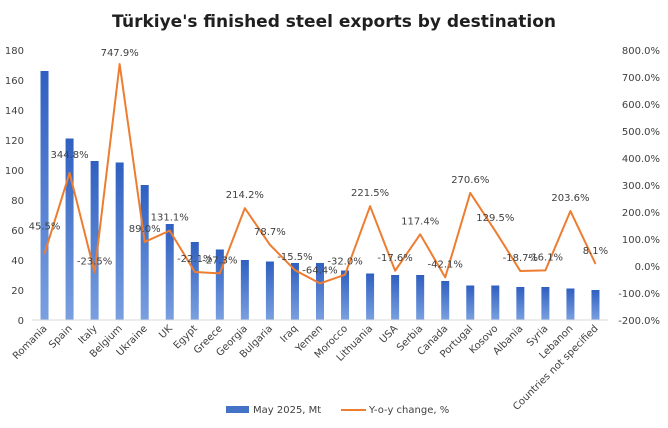  Describe the element at coordinates (520, 303) in the screenshot. I see `bar-albania` at that location.